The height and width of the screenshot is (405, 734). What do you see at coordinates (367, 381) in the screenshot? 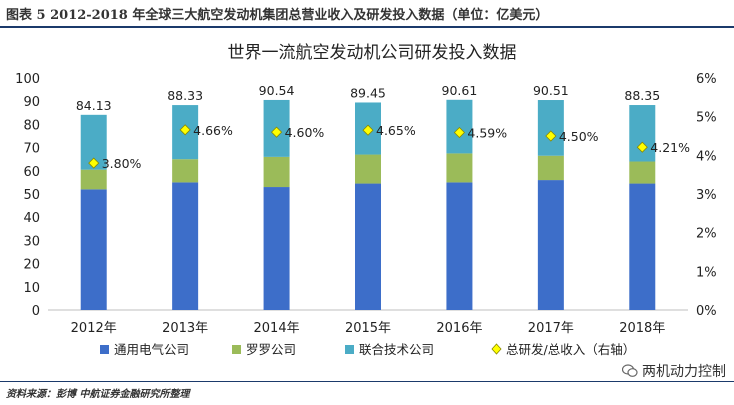
I see `bottom-divider` at bounding box center [367, 381].